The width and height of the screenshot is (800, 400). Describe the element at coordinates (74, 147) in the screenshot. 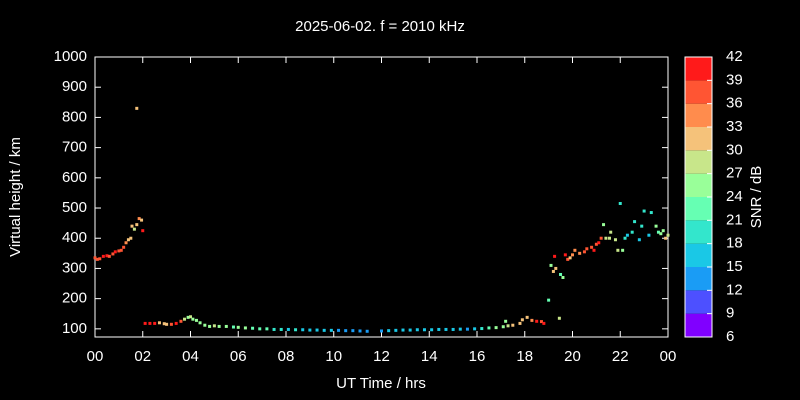

I see `y-tick-label: 700` at that location.